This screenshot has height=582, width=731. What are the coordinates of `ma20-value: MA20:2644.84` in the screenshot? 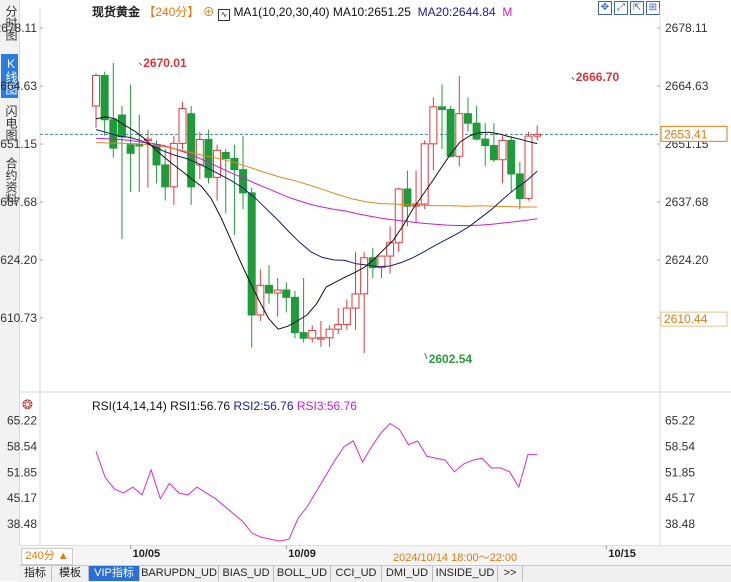 It's located at (456, 12).